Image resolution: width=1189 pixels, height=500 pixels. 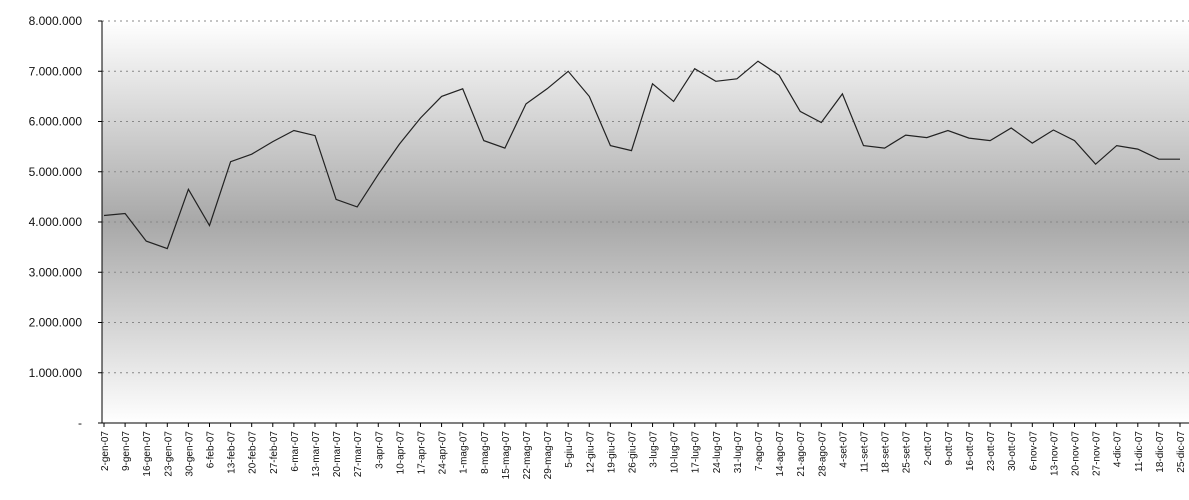 I want to click on y-tick-label: 7.000.000, so click(x=56, y=71).